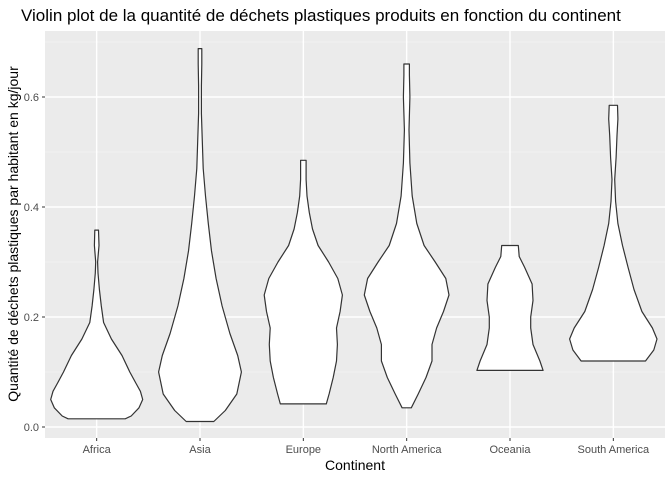 This screenshot has width=672, height=480. I want to click on violin-africa, so click(97, 324).